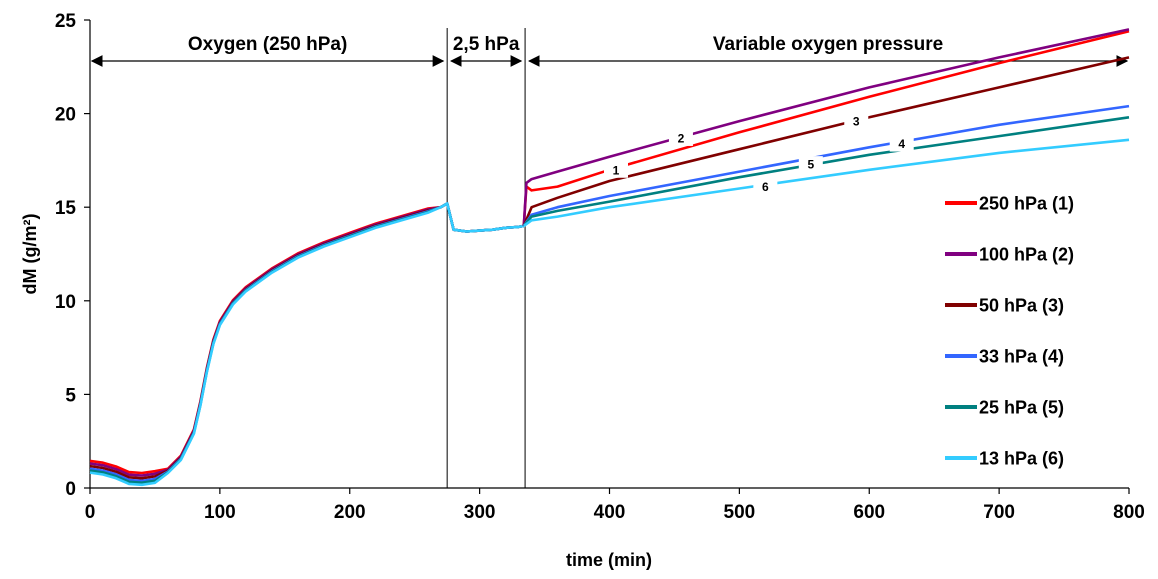 This screenshot has height=579, width=1158. Describe the element at coordinates (740, 512) in the screenshot. I see `x-tick-label: 500` at that location.